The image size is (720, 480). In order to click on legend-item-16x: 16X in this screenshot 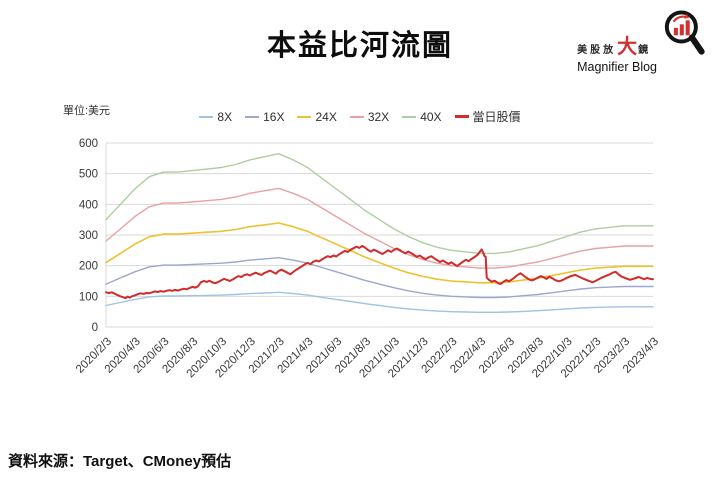, I will do `click(264, 117)`.